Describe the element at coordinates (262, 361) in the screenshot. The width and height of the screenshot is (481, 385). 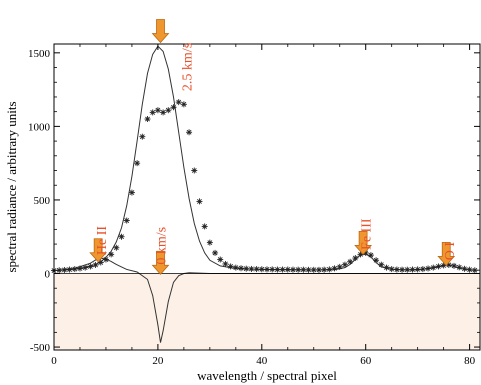
I see `x-tick-label: 40` at that location.